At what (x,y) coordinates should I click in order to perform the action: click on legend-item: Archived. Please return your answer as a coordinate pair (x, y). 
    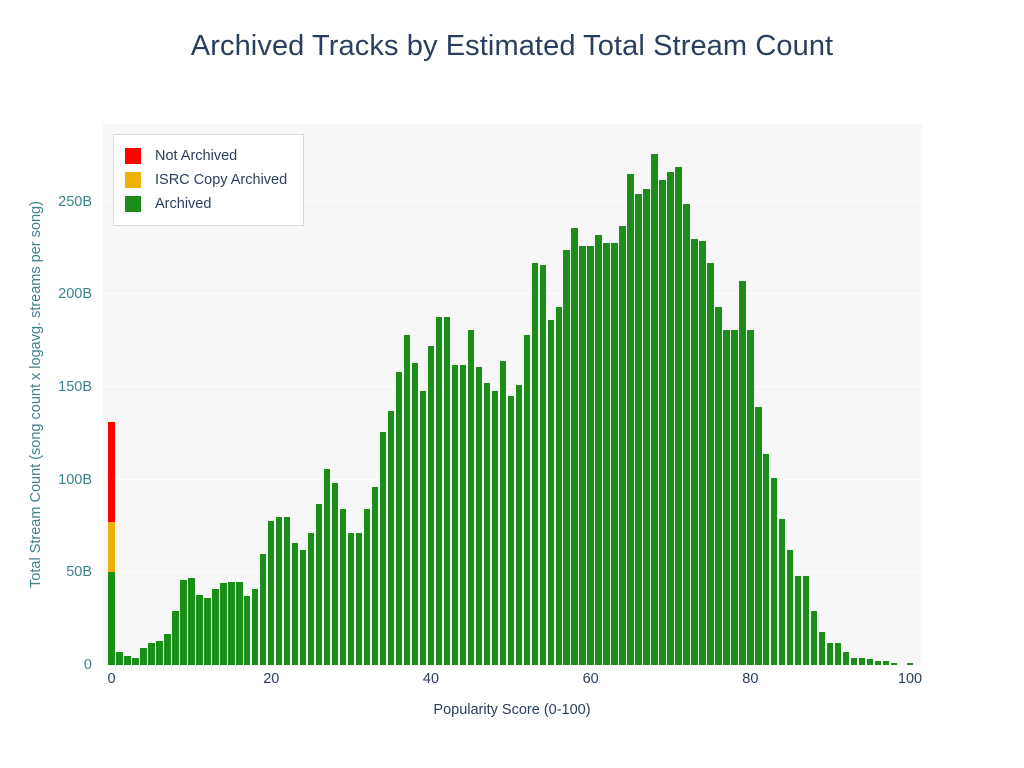
    Looking at the image, I should click on (206, 204).